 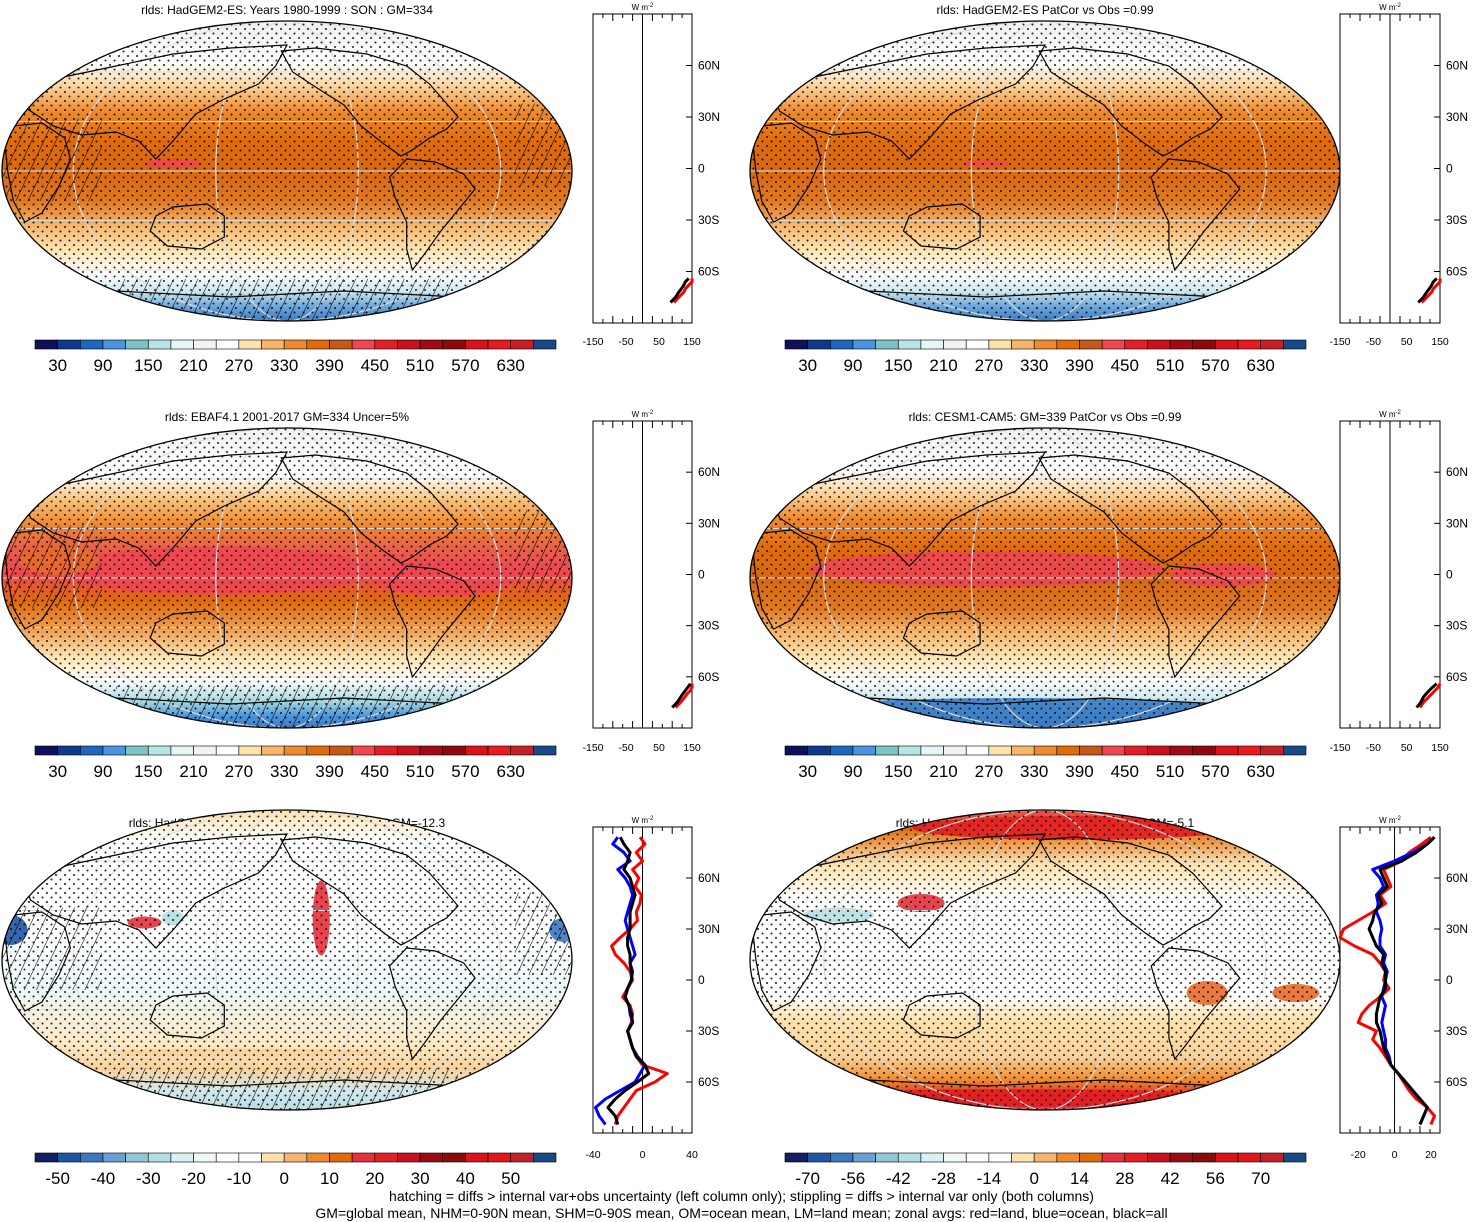 I want to click on colorbar-tick-label: 20, so click(x=374, y=1178).